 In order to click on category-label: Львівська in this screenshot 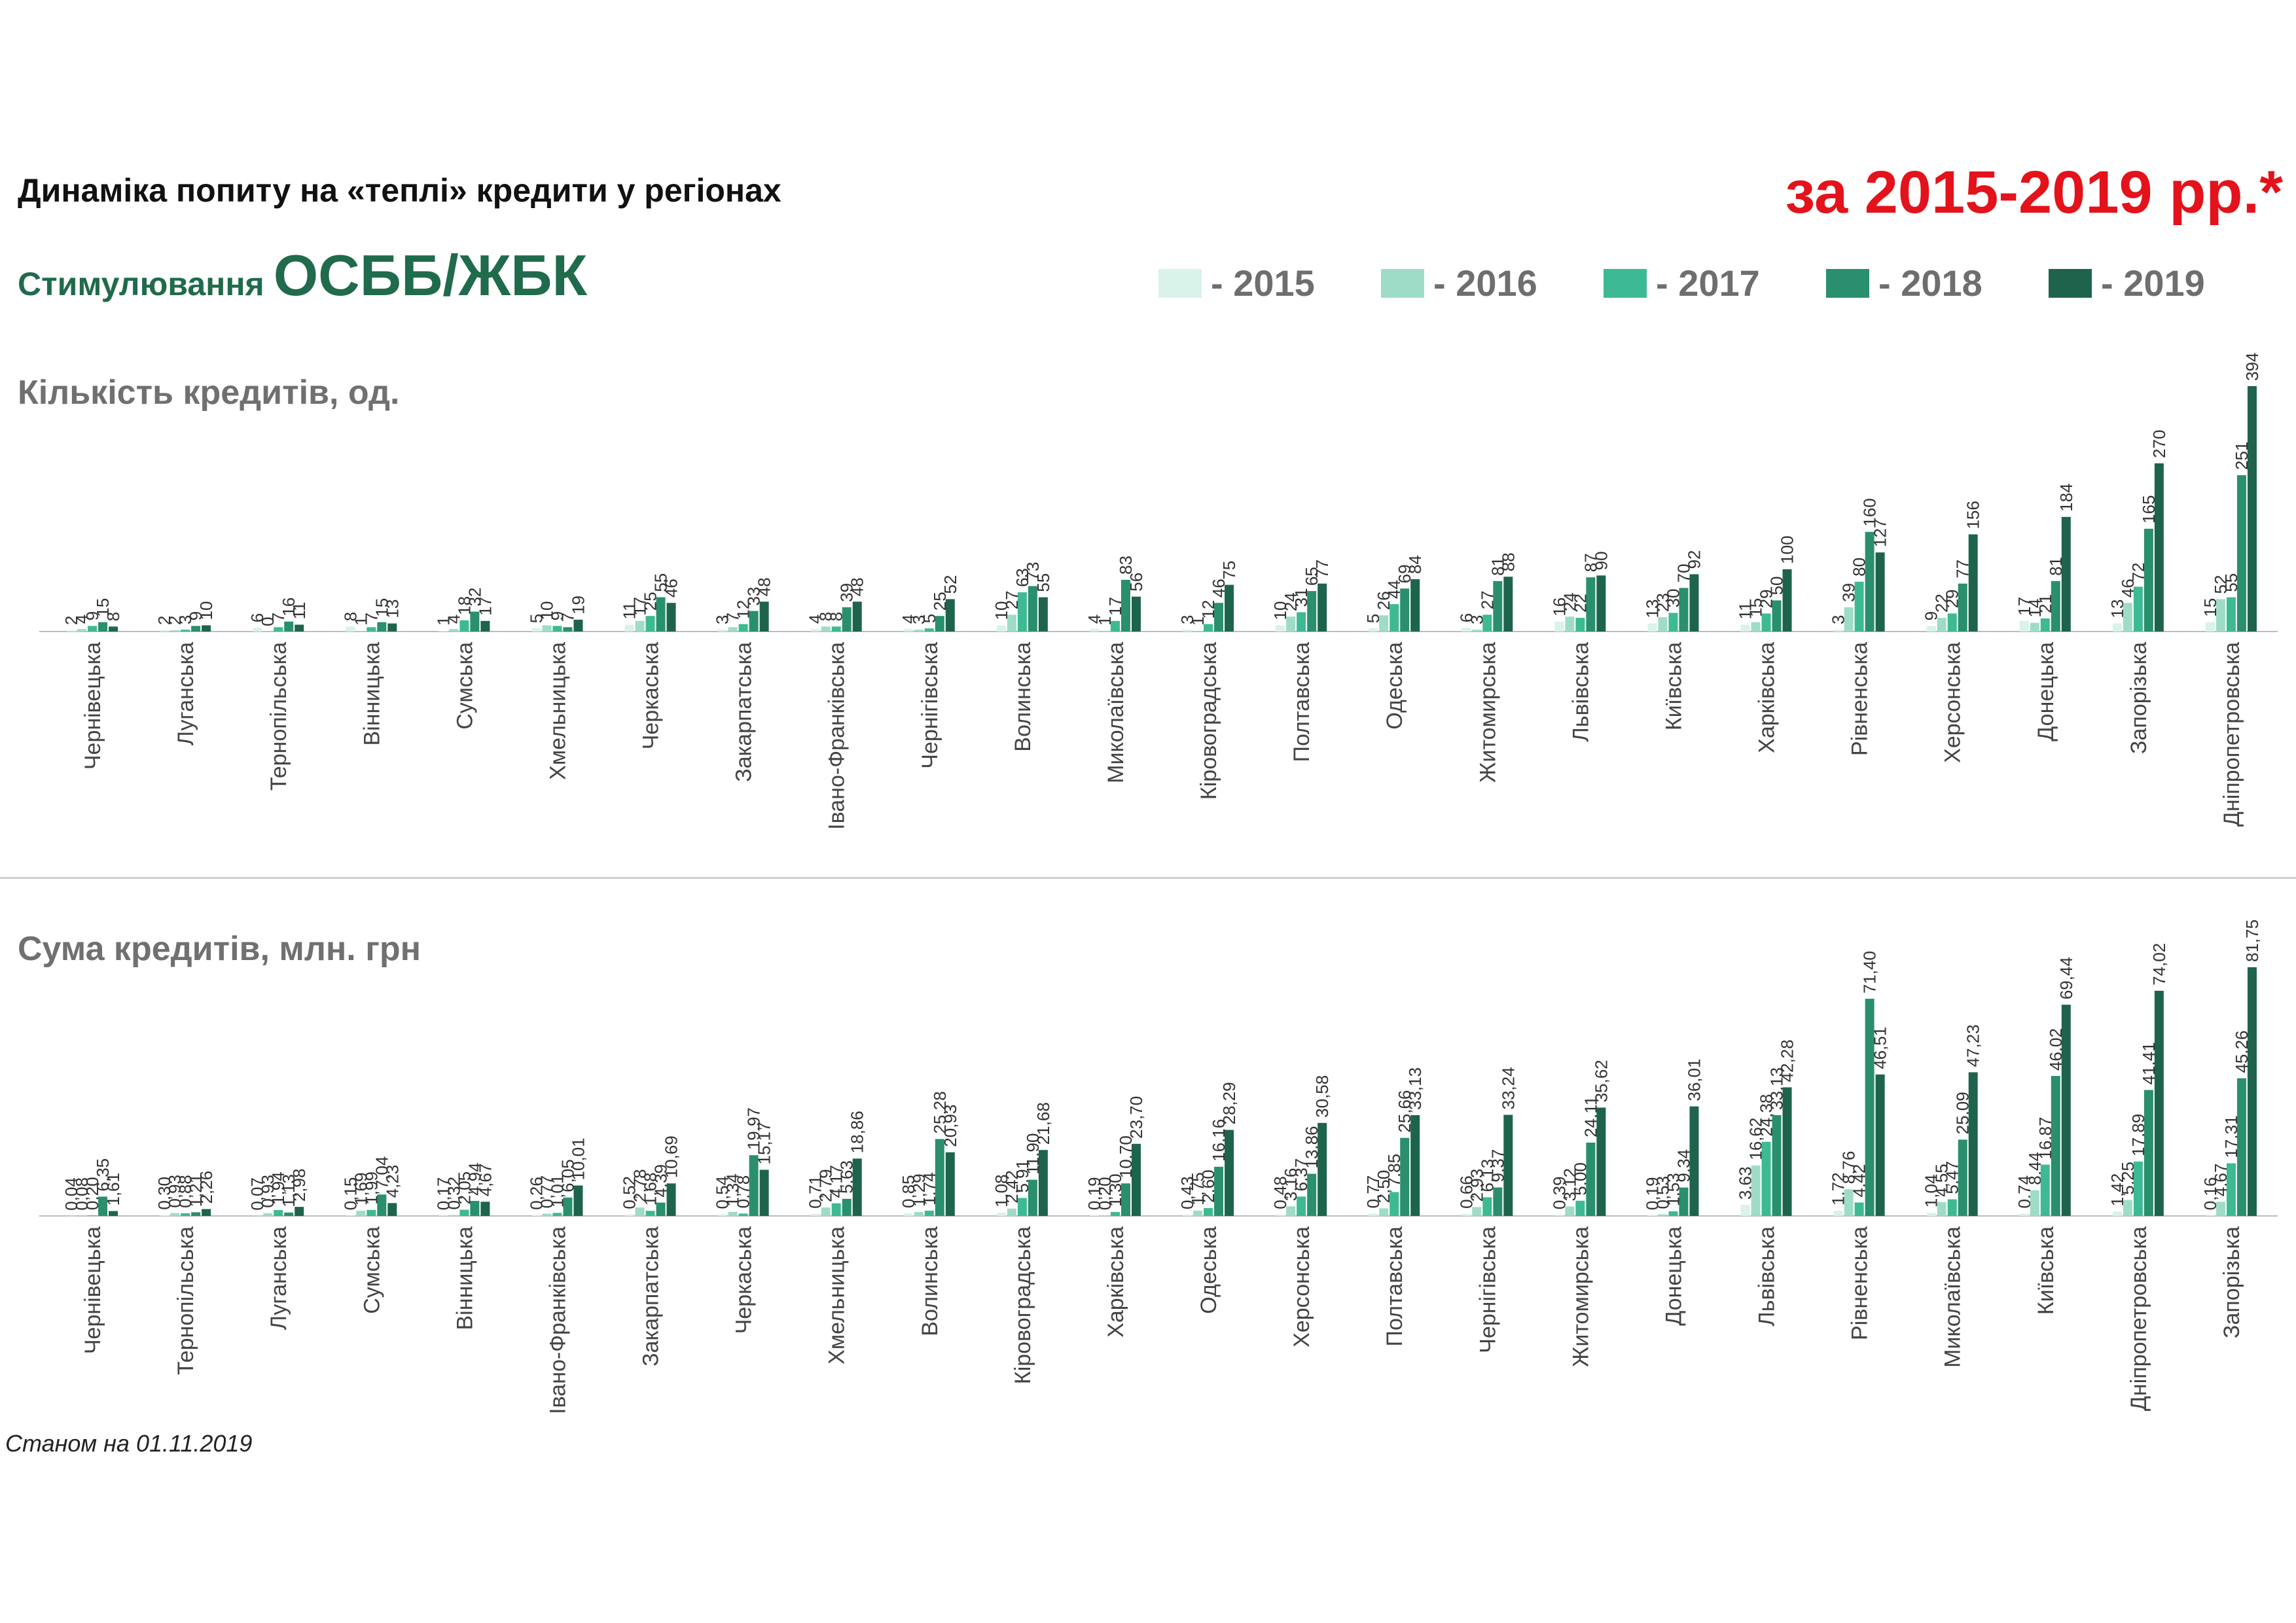, I will do `click(1581, 692)`.